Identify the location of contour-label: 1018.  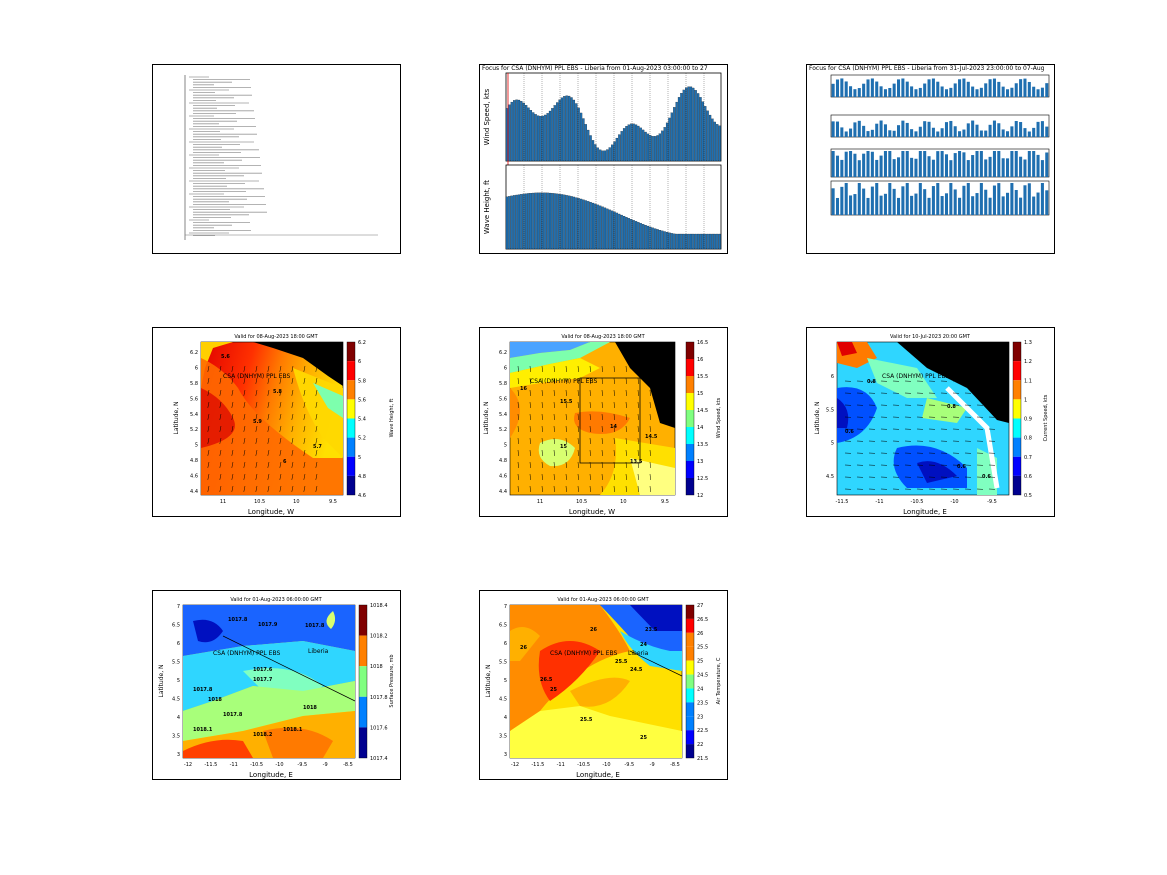
(215, 700).